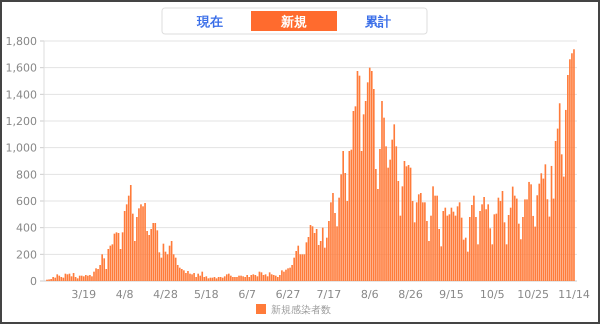 This screenshot has height=324, width=600. I want to click on y-tick-label: 1,600, so click(21, 68).